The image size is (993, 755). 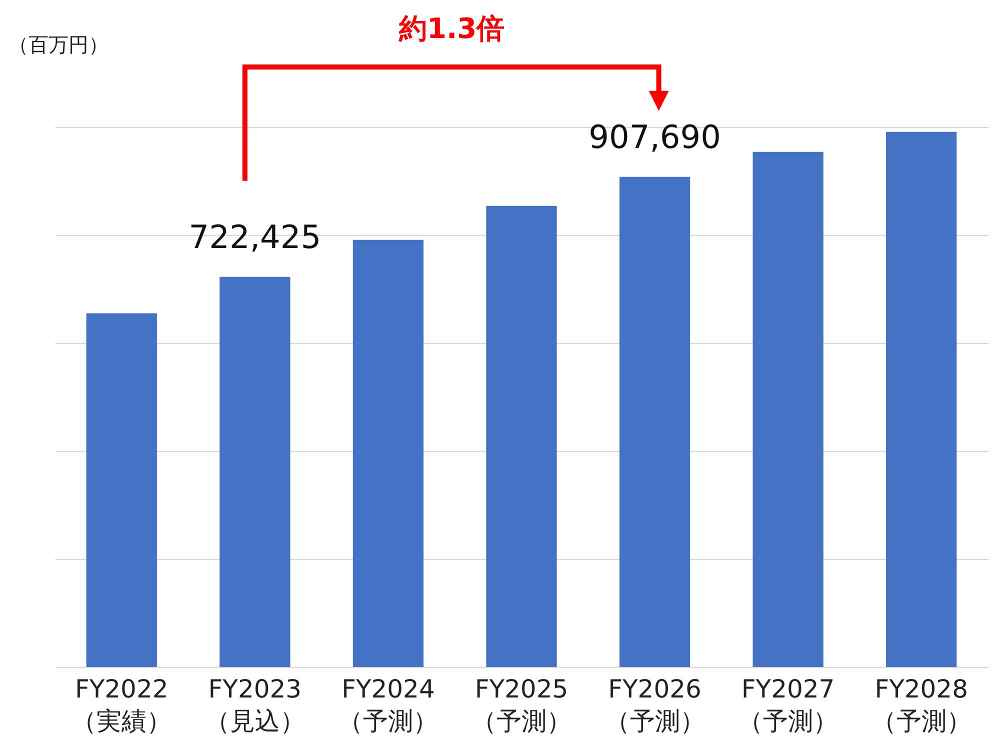 I want to click on x-tick-label: FY2028 （予測）, so click(x=921, y=705).